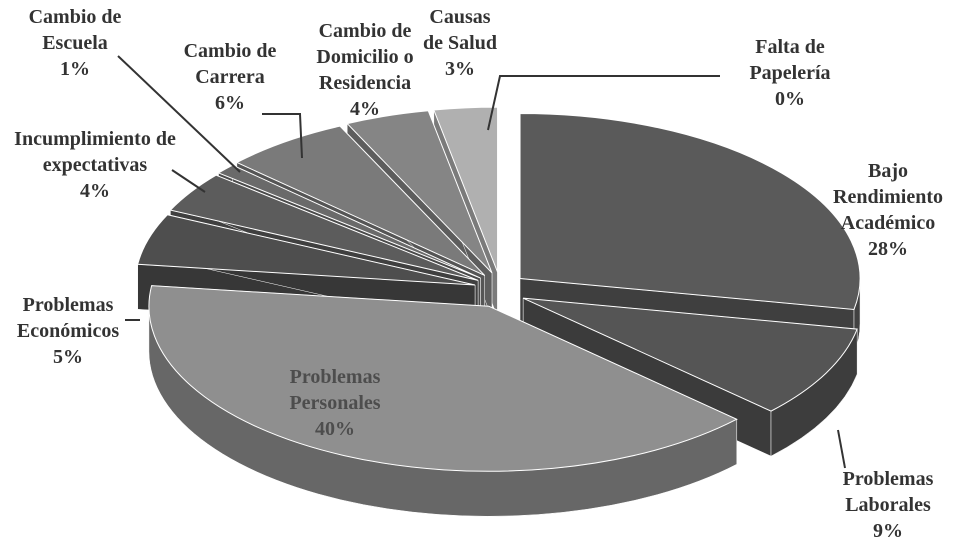  I want to click on slice-label: Falta de Papelería 0%, so click(790, 73).